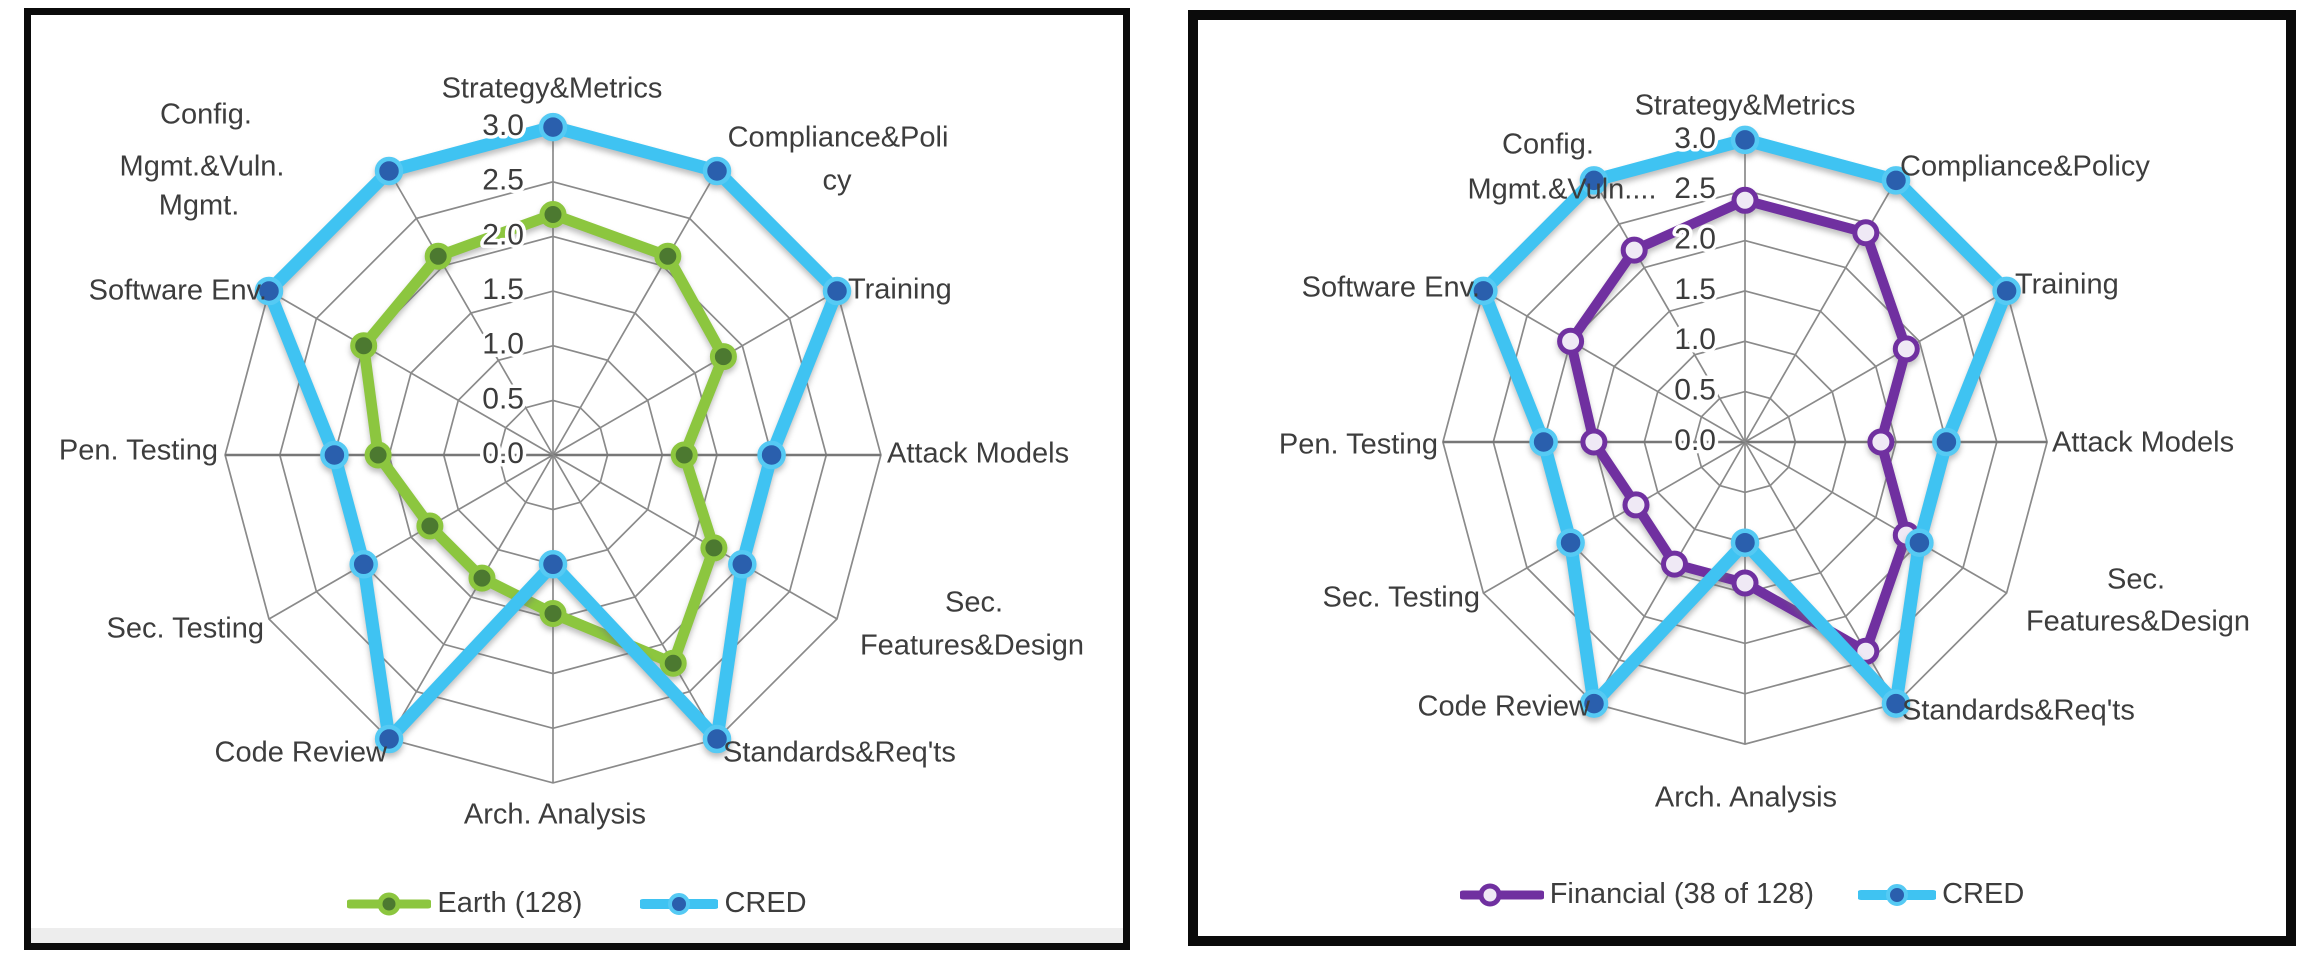  What do you see at coordinates (1682, 894) in the screenshot?
I see `legend-label-financial: Financial (38 of 128)` at bounding box center [1682, 894].